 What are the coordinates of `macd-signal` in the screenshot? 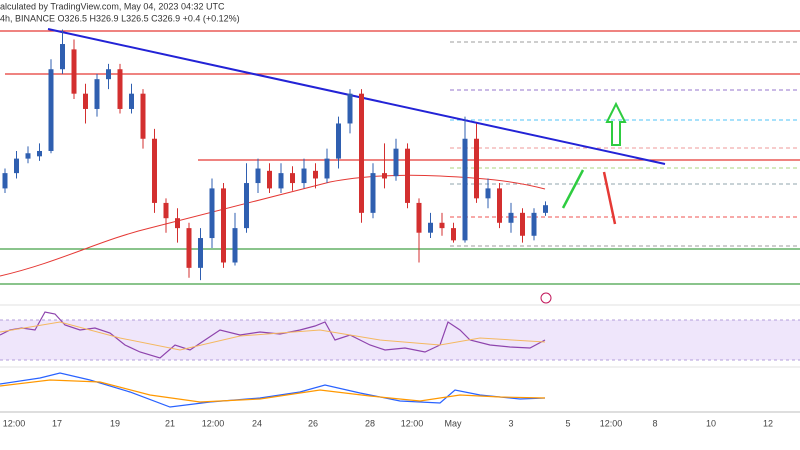 It's located at (273, 391).